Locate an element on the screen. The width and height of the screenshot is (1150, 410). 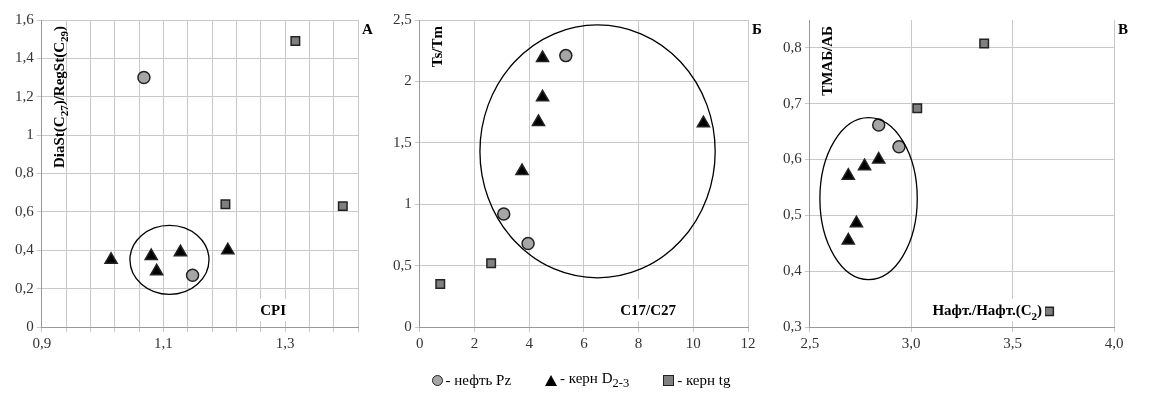
x-tick-label: 2 is located at coordinates (474, 342).